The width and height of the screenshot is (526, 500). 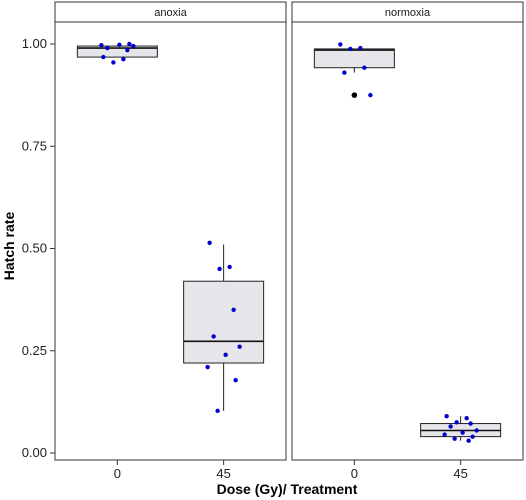 I want to click on y-tick-label: 0.25, so click(x=34, y=350).